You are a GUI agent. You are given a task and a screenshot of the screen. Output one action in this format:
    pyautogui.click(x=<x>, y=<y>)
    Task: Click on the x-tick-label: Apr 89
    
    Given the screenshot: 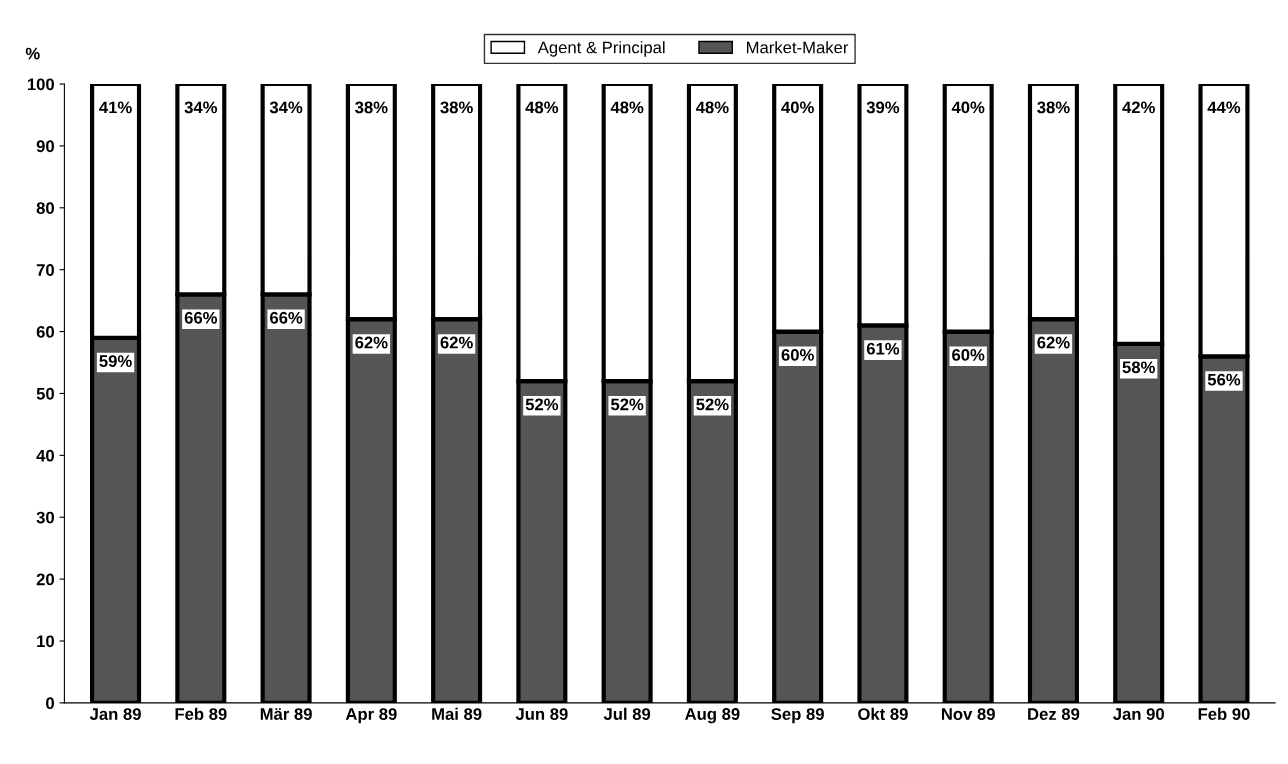 What is the action you would take?
    pyautogui.click(x=371, y=716)
    